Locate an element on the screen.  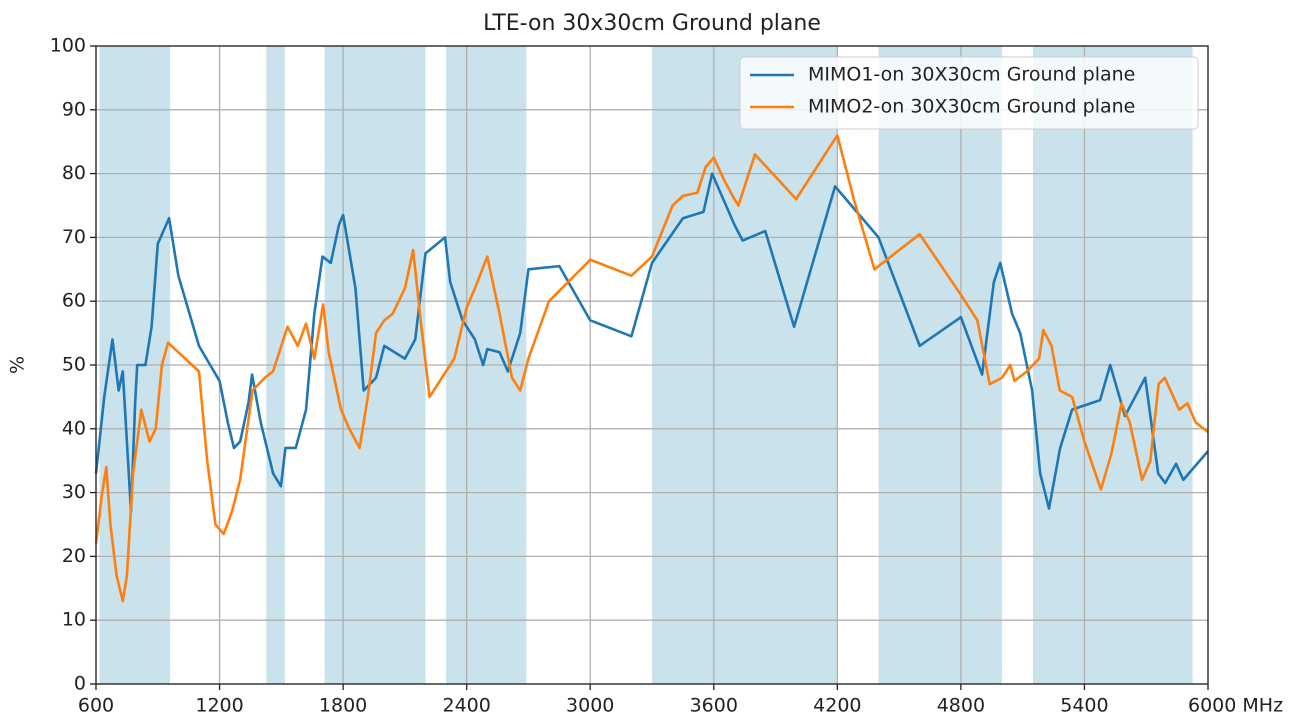
x-tick-label: 6000 MHz is located at coordinates (1235, 706).